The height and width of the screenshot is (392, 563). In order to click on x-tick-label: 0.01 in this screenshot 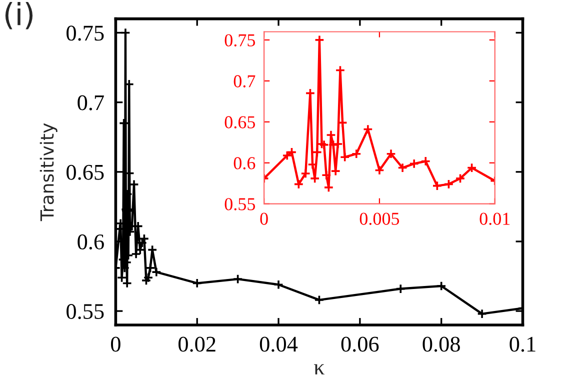, I will do `click(495, 218)`.